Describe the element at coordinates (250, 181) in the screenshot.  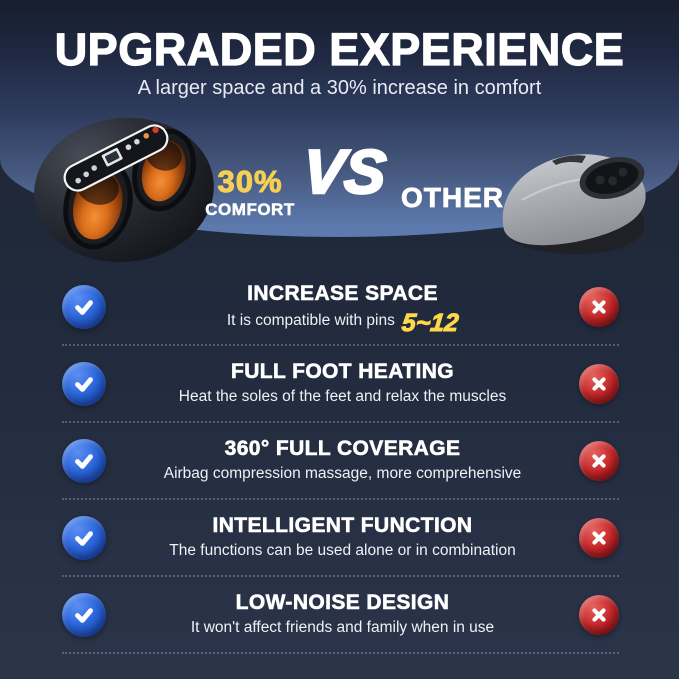
I see `comfort-percent: 30%` at that location.